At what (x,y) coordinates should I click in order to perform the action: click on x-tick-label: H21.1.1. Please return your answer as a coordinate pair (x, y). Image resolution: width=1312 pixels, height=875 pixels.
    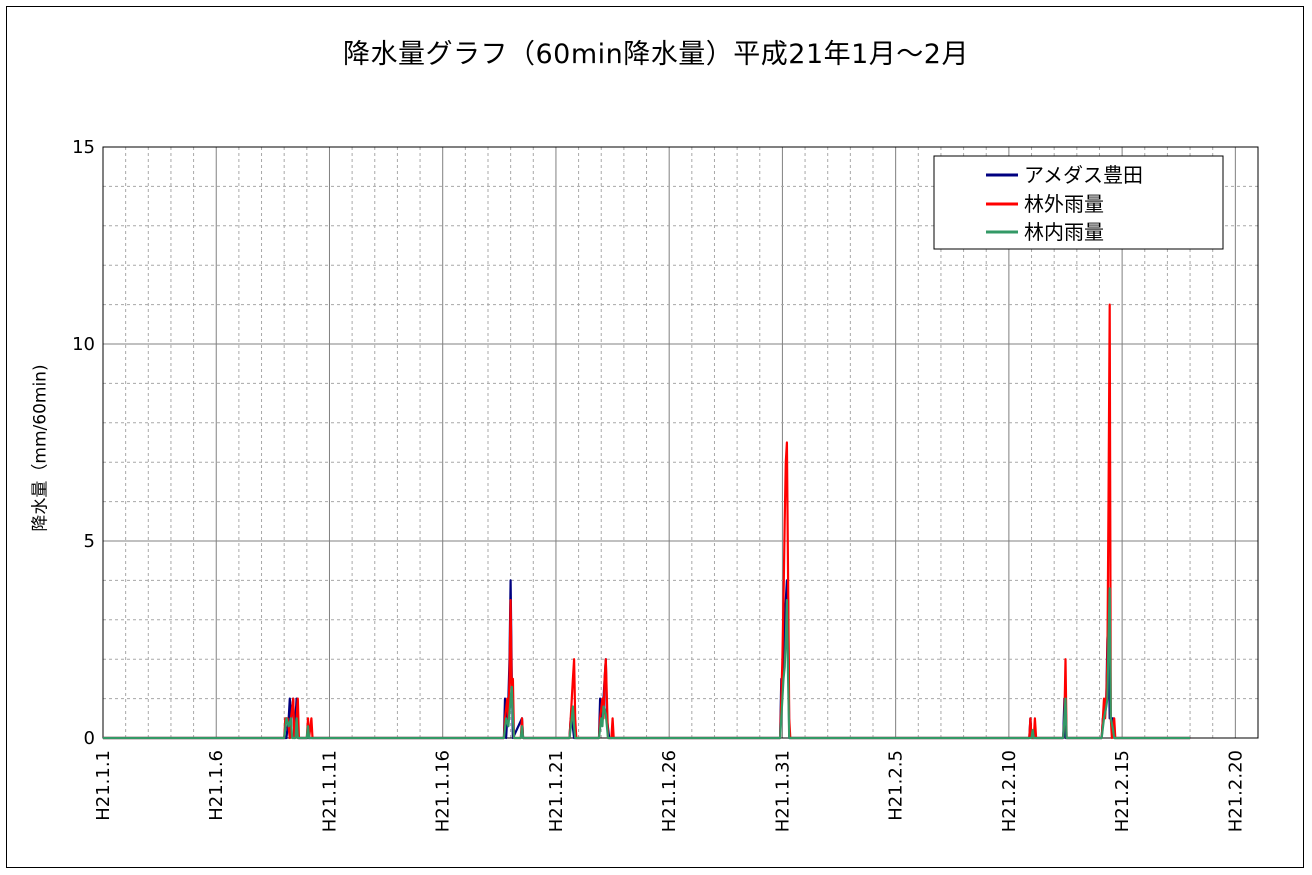
    Looking at the image, I should click on (103, 785).